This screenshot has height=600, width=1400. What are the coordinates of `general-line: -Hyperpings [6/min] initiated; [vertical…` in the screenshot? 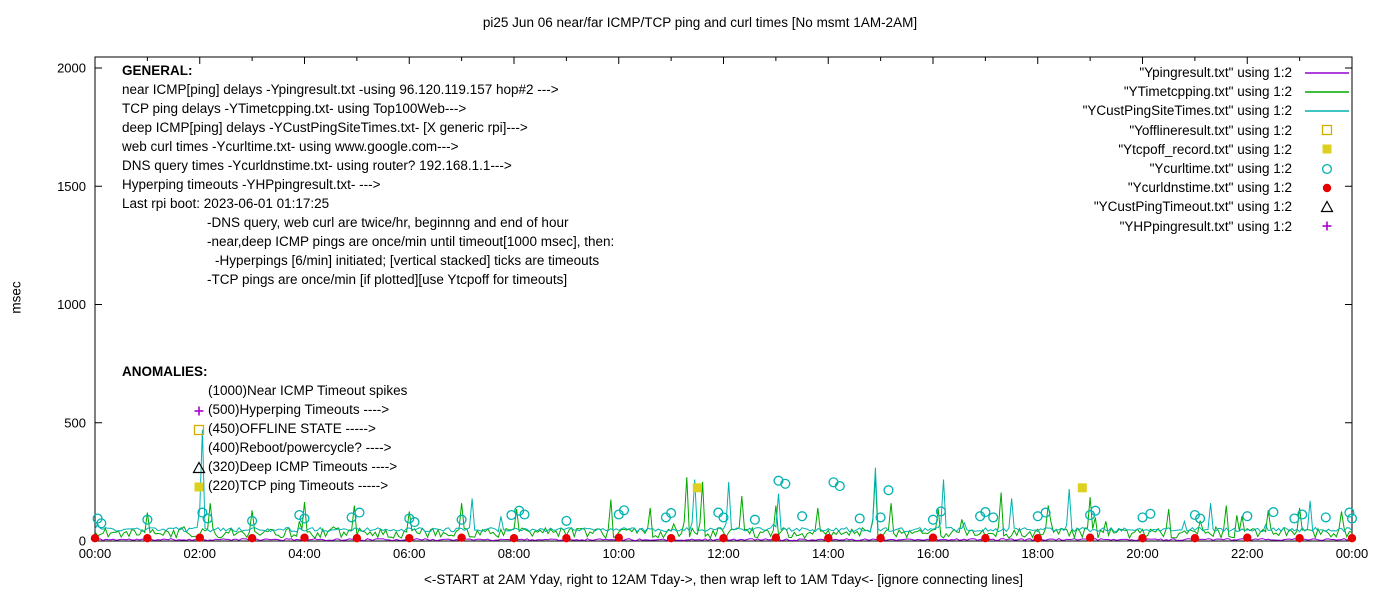 It's located at (407, 260).